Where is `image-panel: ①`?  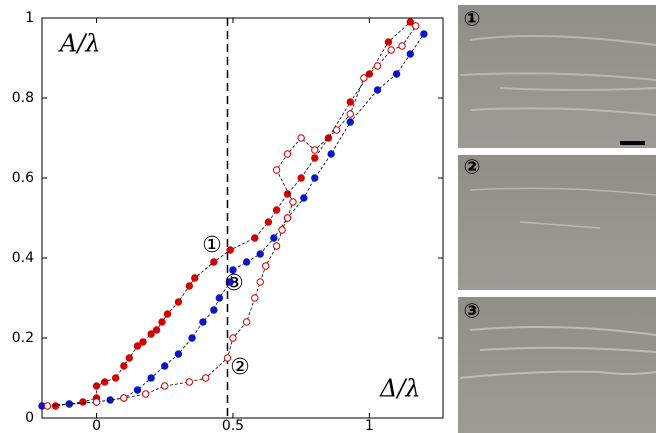 image-panel: ① is located at coordinates (557, 76).